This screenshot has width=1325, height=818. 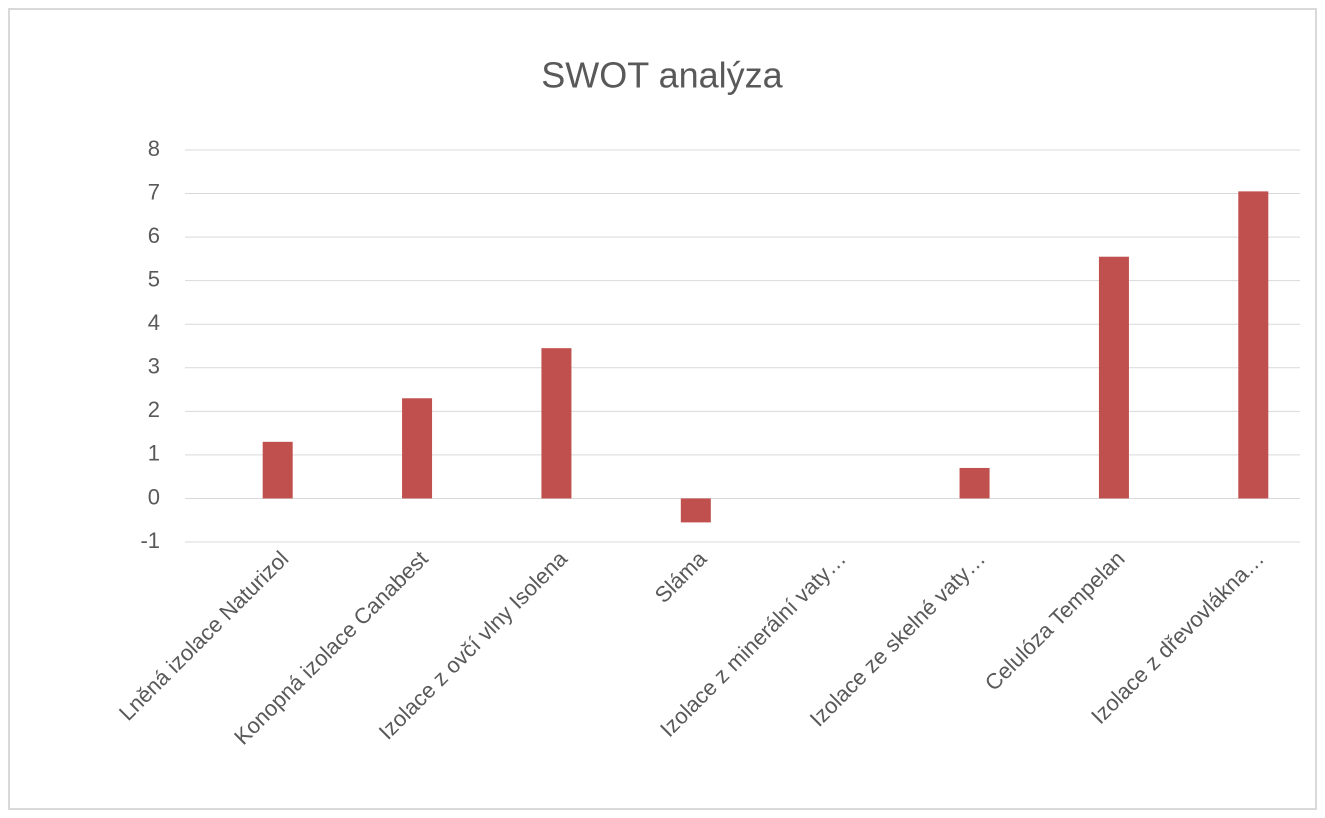 What do you see at coordinates (154, 453) in the screenshot?
I see `y-tick-label: 1` at bounding box center [154, 453].